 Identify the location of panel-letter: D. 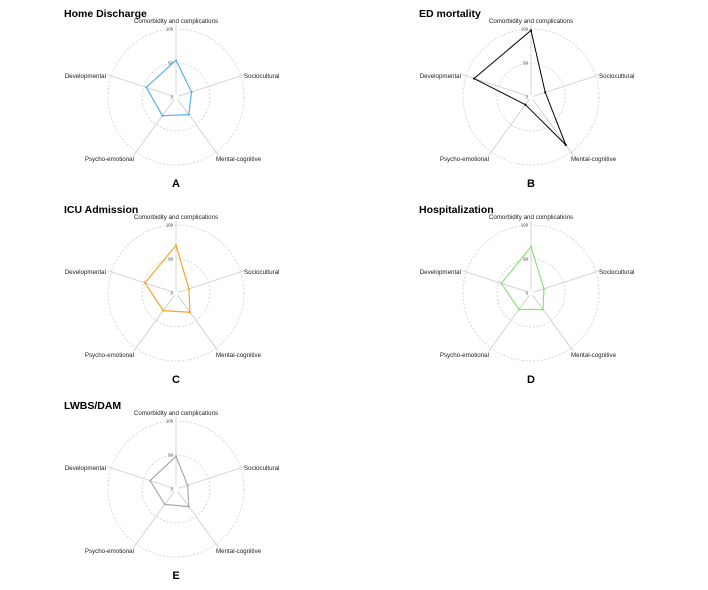
(531, 380).